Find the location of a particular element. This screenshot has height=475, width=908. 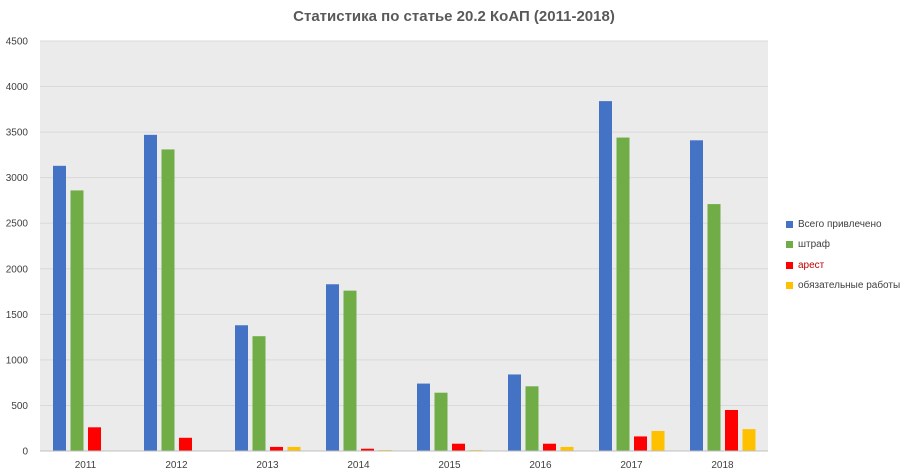

y-tick-label: 3000 is located at coordinates (17, 178).